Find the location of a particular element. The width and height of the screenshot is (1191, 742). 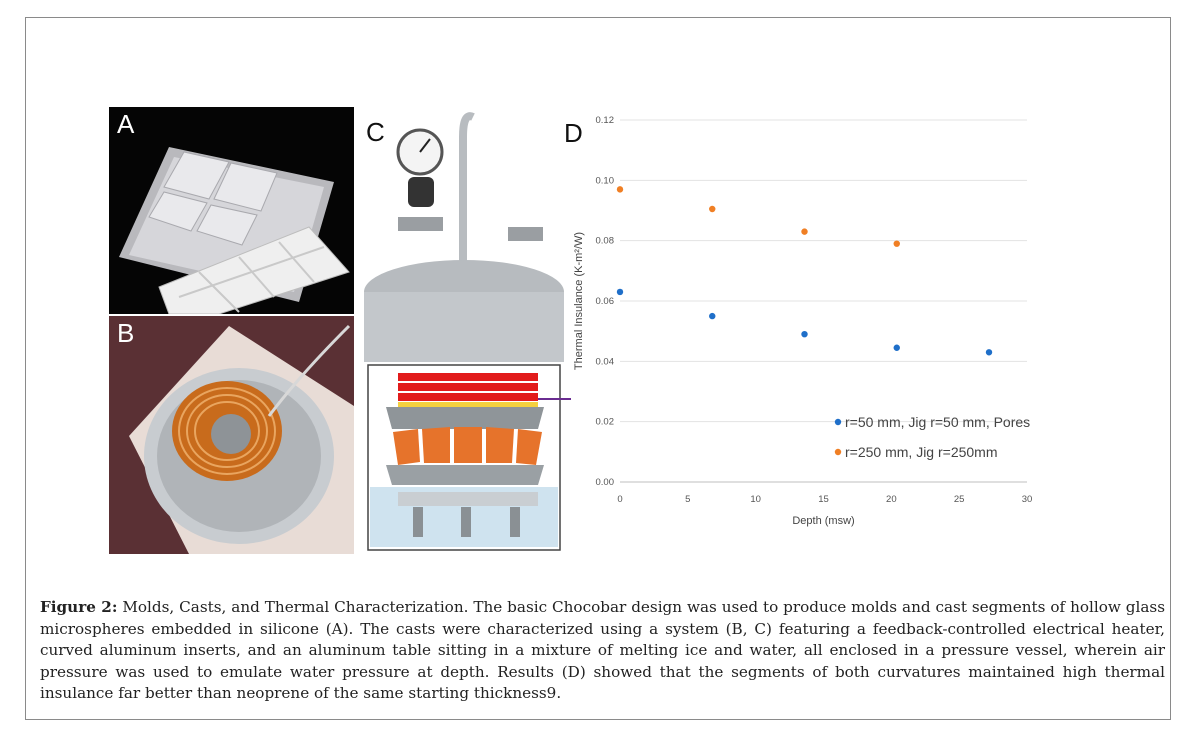

x-tick-label: 5 is located at coordinates (687, 499).